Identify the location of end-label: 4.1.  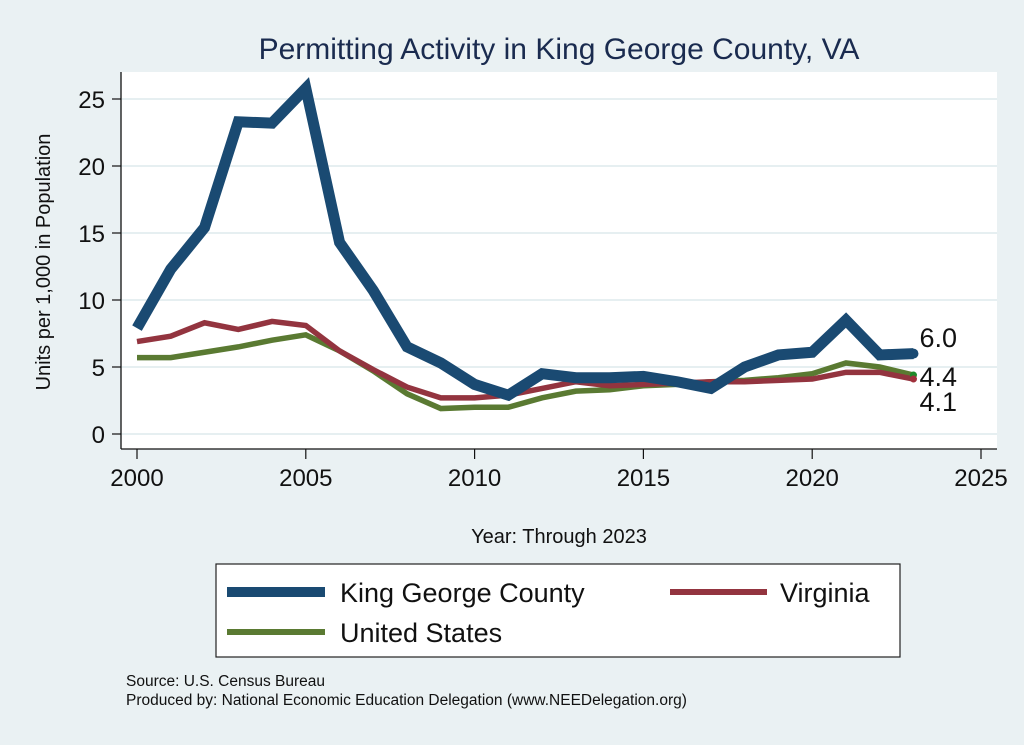
(938, 402).